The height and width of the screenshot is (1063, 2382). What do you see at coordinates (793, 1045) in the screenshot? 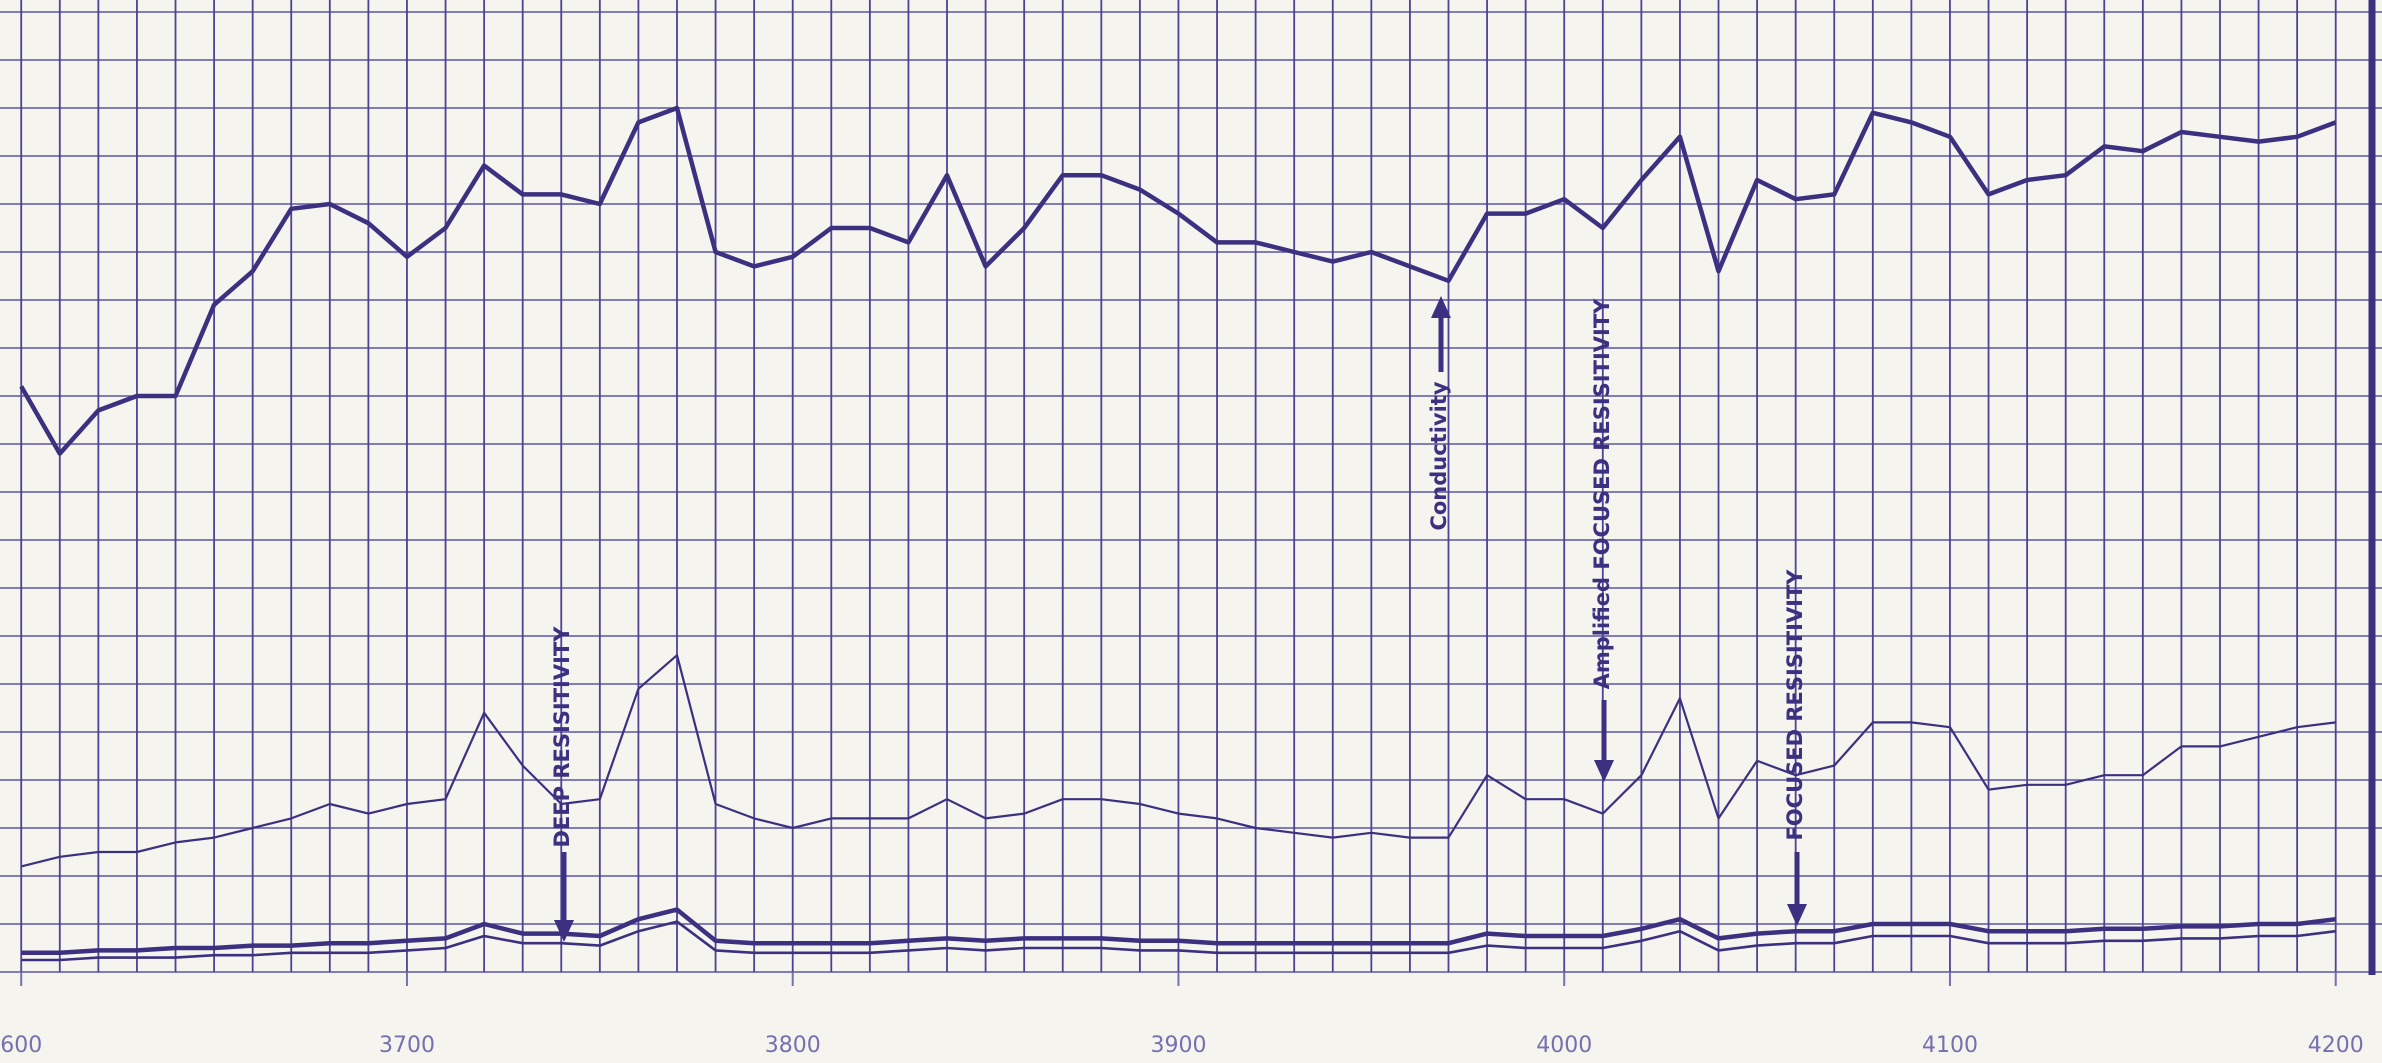
I see `x-tick-label: 3800` at bounding box center [793, 1045].